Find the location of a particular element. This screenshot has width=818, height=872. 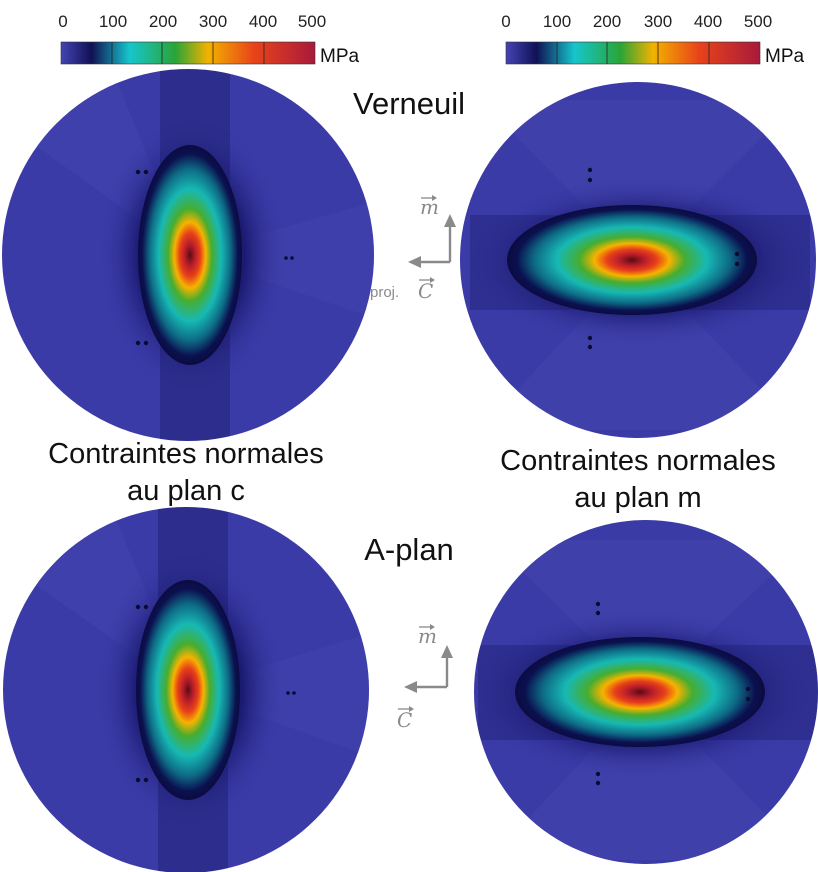

axis-top-m-label: m is located at coordinates (429, 207).